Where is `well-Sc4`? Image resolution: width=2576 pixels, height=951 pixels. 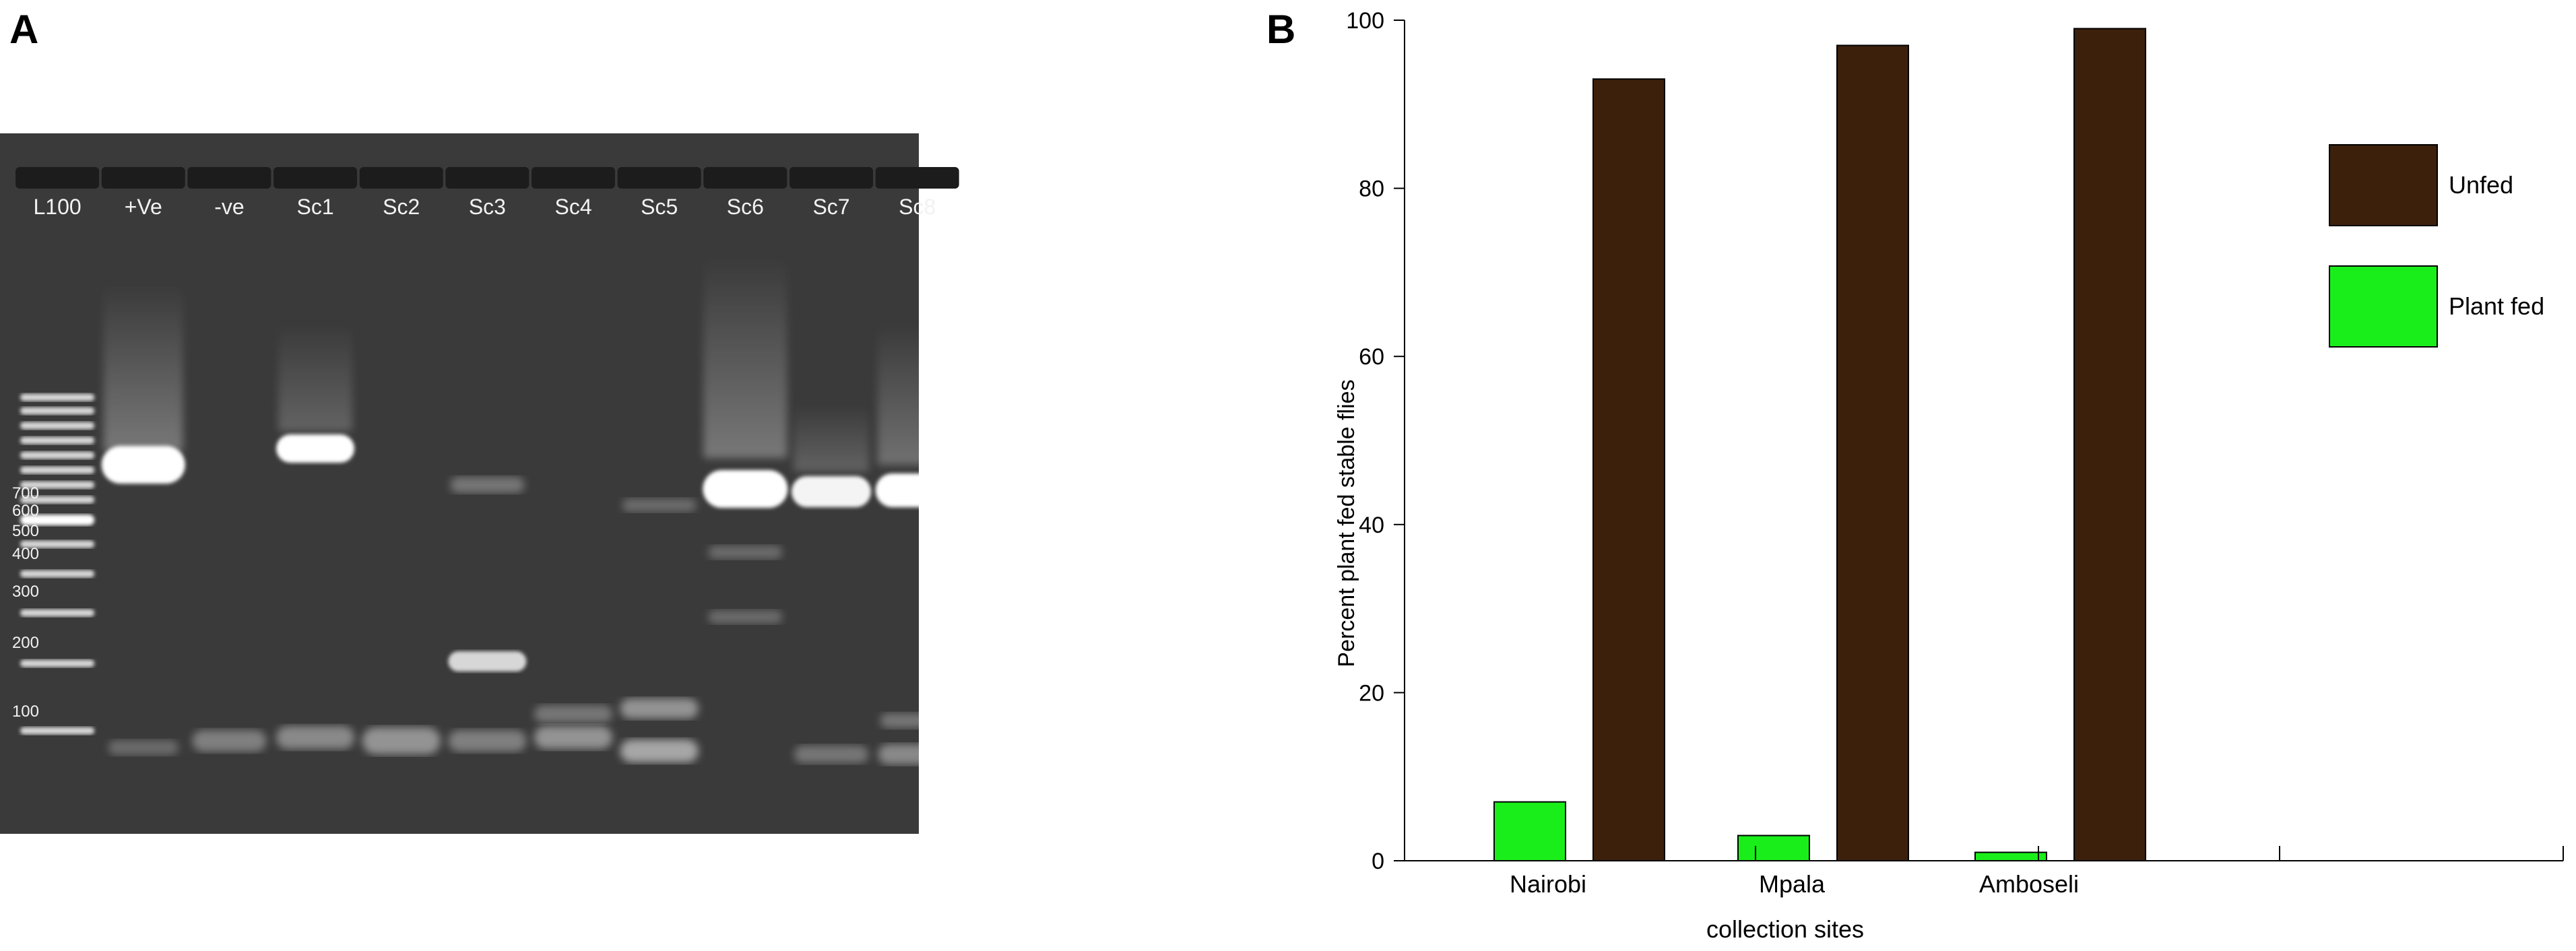
well-Sc4 is located at coordinates (574, 178).